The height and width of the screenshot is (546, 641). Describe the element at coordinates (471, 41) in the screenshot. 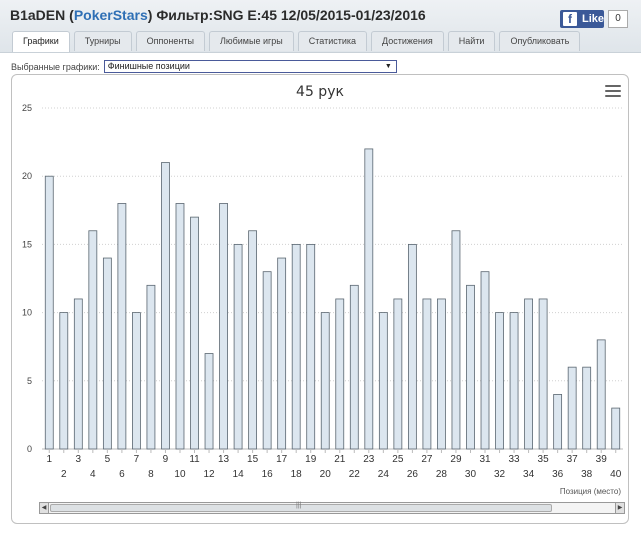

I see `tab-search: Найти` at that location.